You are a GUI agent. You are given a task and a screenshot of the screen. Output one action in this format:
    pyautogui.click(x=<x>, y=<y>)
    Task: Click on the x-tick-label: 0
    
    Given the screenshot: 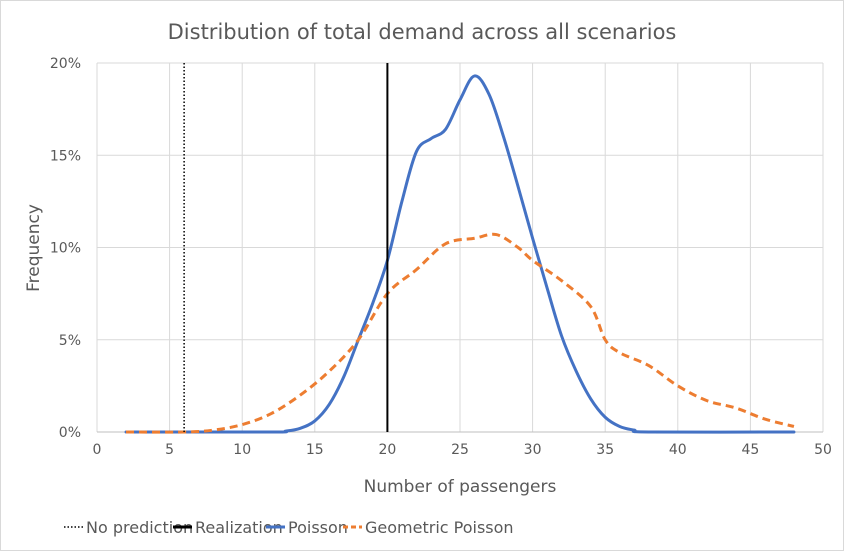 What is the action you would take?
    pyautogui.click(x=97, y=450)
    